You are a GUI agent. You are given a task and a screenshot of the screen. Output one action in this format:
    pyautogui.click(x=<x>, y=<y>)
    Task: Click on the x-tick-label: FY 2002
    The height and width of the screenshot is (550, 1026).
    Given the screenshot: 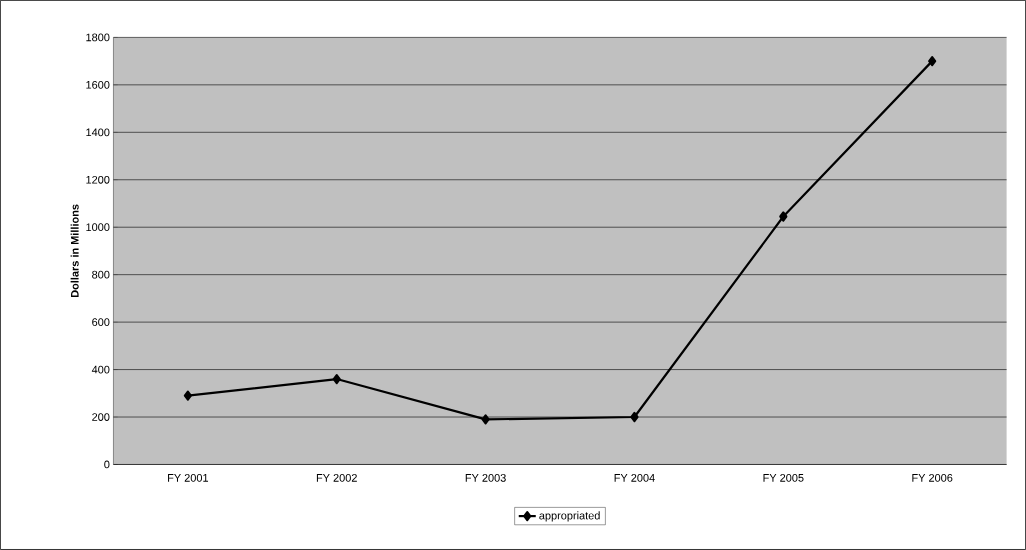 What is the action you would take?
    pyautogui.click(x=336, y=478)
    